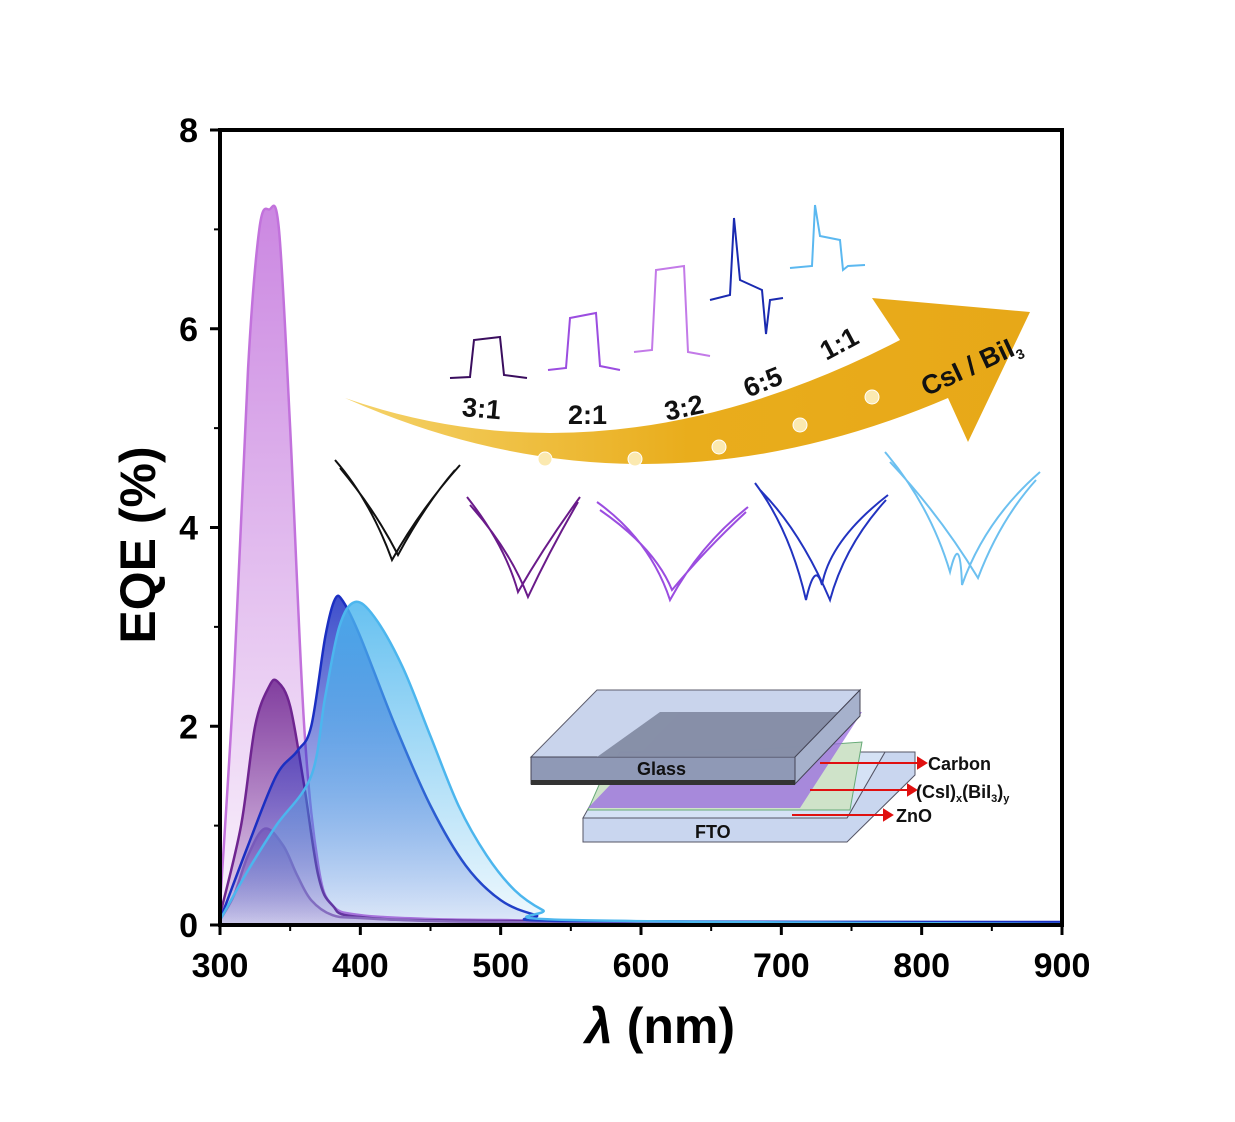  I want to click on x-tick-label: 400, so click(360, 966).